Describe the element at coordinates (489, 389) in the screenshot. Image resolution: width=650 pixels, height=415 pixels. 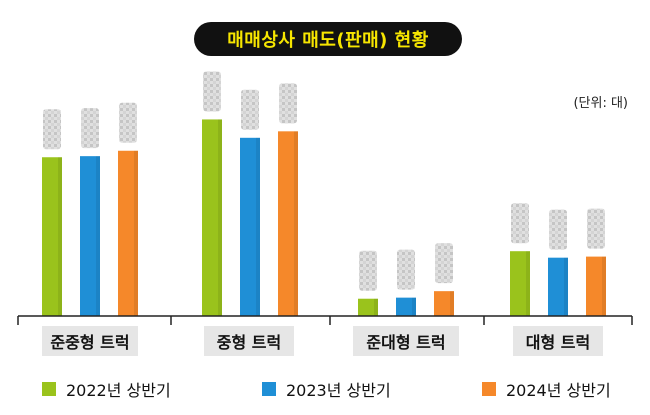
I see `legend-swatch-2024` at that location.